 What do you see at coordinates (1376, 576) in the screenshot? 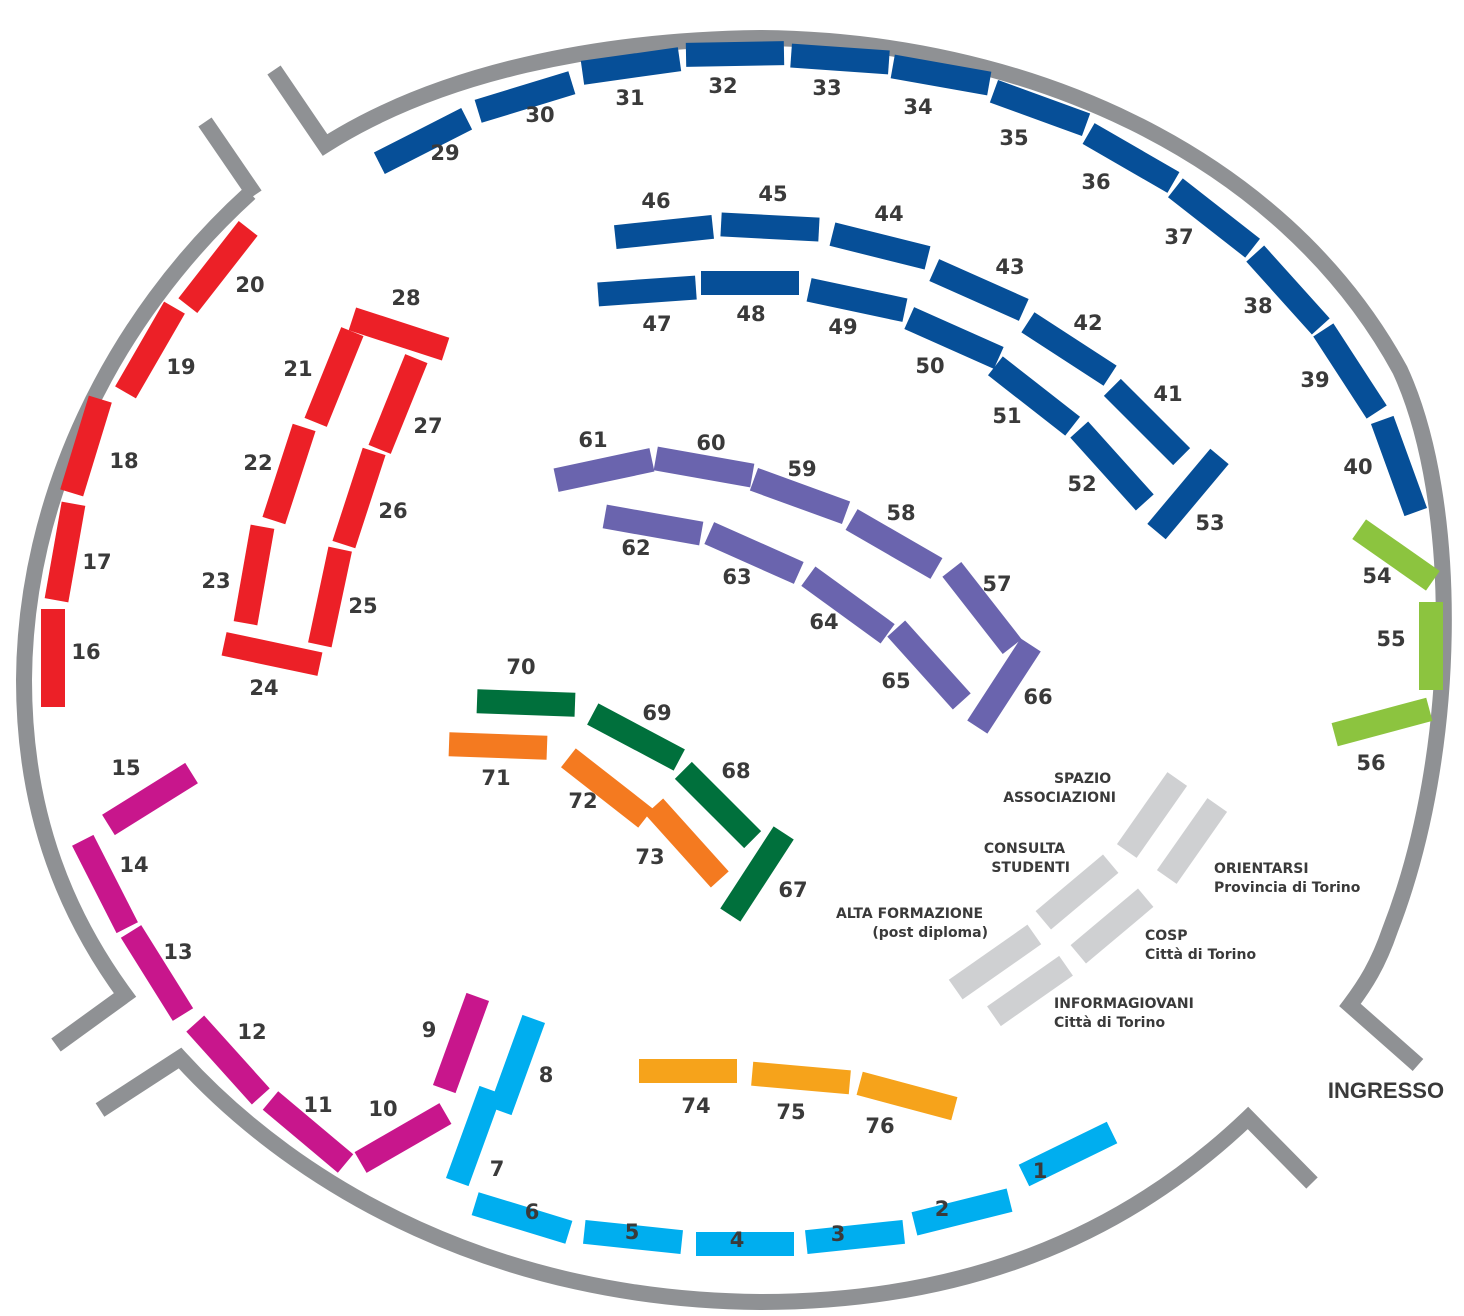
I see `stand-number-54: 54` at bounding box center [1376, 576].